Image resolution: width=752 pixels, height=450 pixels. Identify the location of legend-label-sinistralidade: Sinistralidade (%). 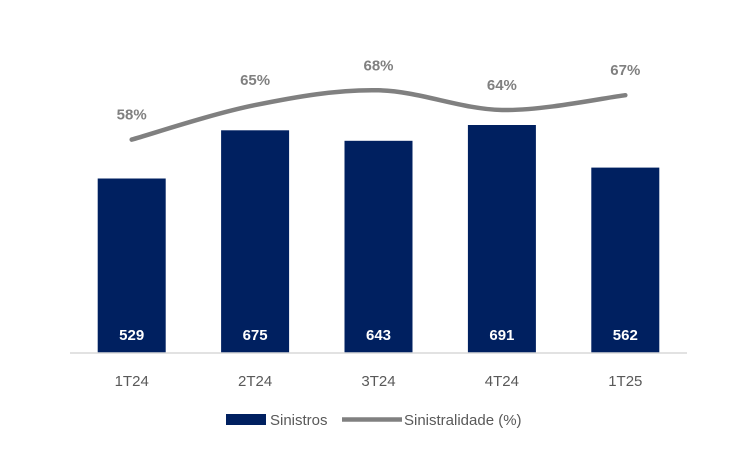
(463, 420).